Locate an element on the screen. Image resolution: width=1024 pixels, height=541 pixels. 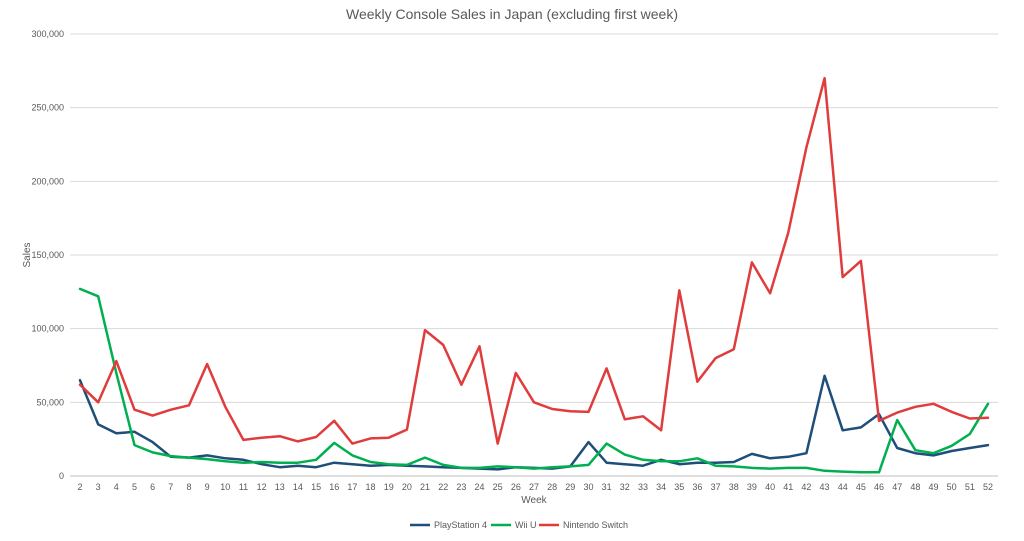
x-tick-label: 14 is located at coordinates (298, 487).